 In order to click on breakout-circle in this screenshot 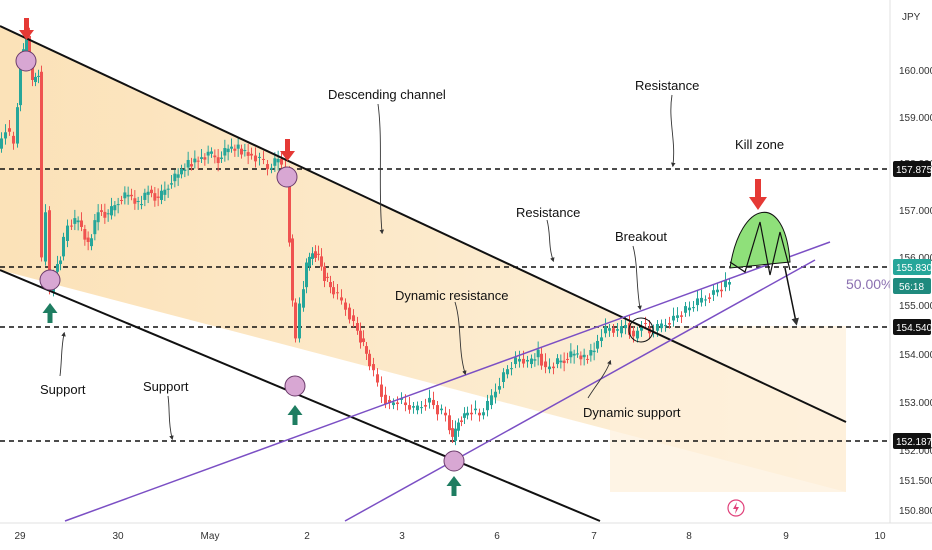, I will do `click(641, 330)`.